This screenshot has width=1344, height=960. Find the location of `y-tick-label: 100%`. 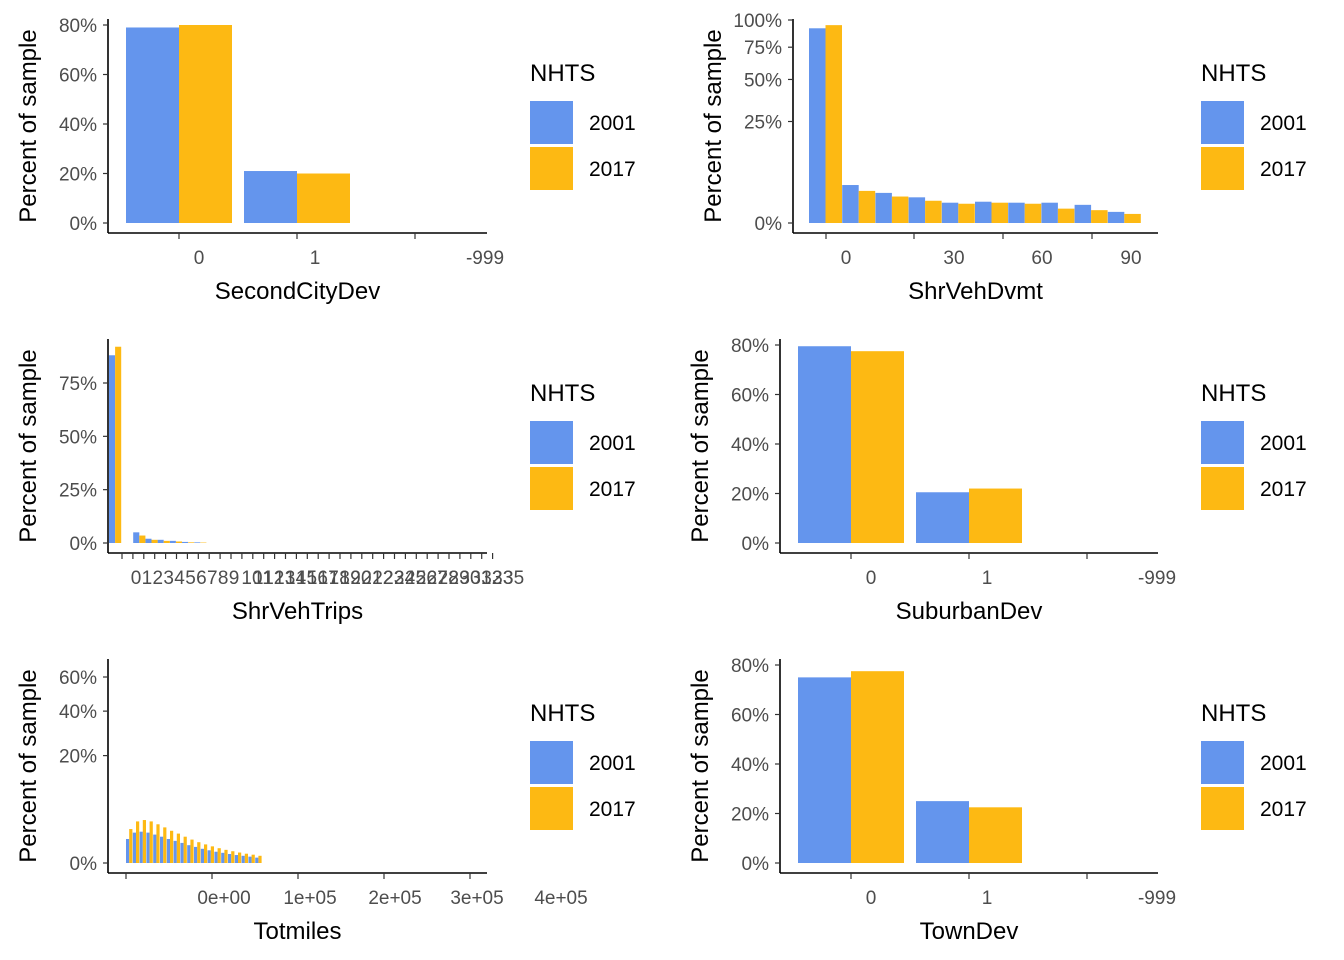

y-tick-label: 100% is located at coordinates (757, 21).